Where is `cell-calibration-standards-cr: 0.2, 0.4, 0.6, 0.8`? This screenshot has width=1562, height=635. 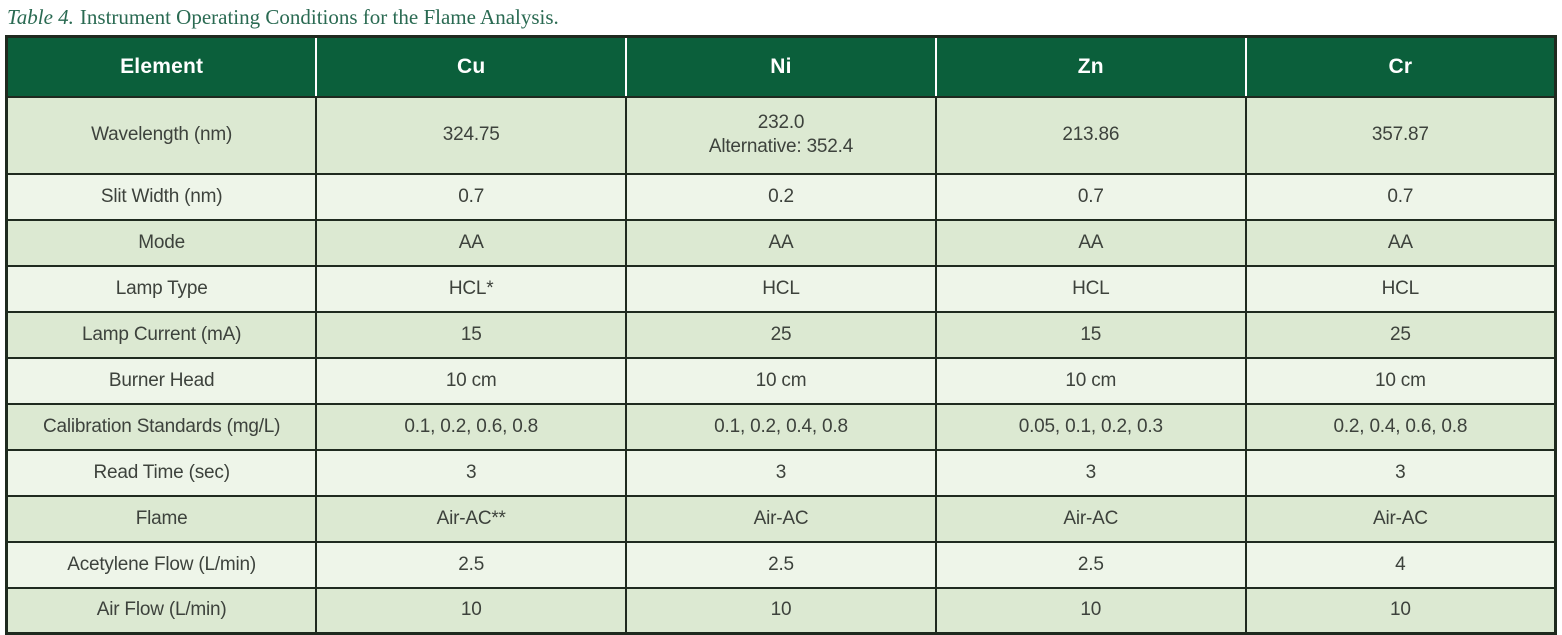
cell-calibration-standards-cr: 0.2, 0.4, 0.6, 0.8 is located at coordinates (1400, 426).